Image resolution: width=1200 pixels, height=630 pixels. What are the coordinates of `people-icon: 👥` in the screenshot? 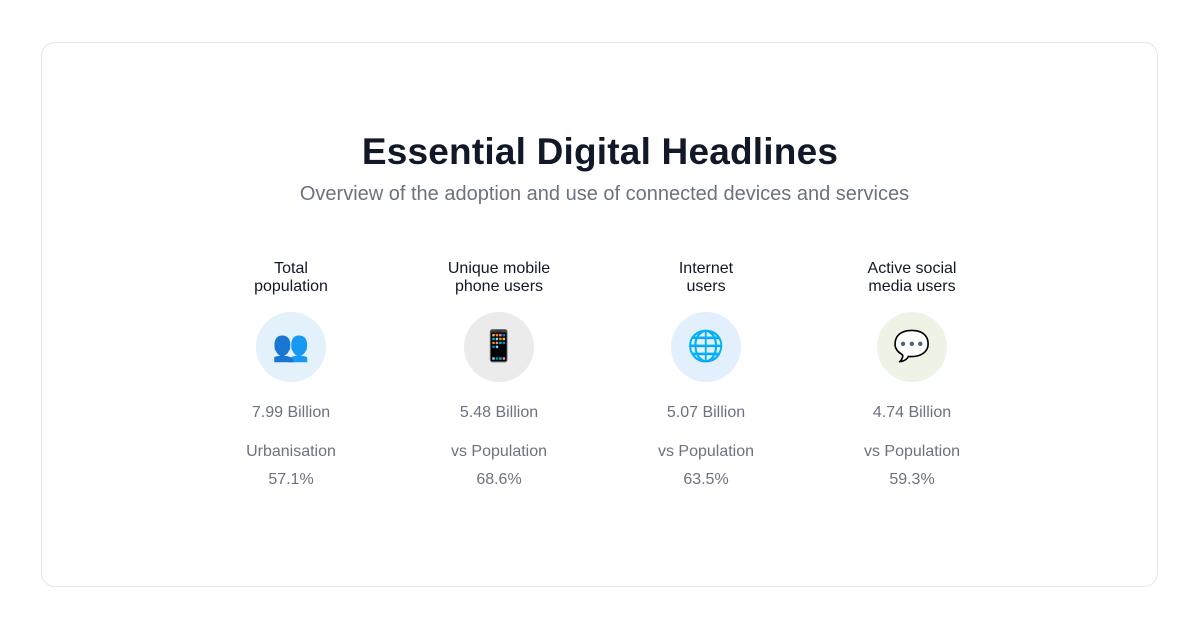 It's located at (291, 347).